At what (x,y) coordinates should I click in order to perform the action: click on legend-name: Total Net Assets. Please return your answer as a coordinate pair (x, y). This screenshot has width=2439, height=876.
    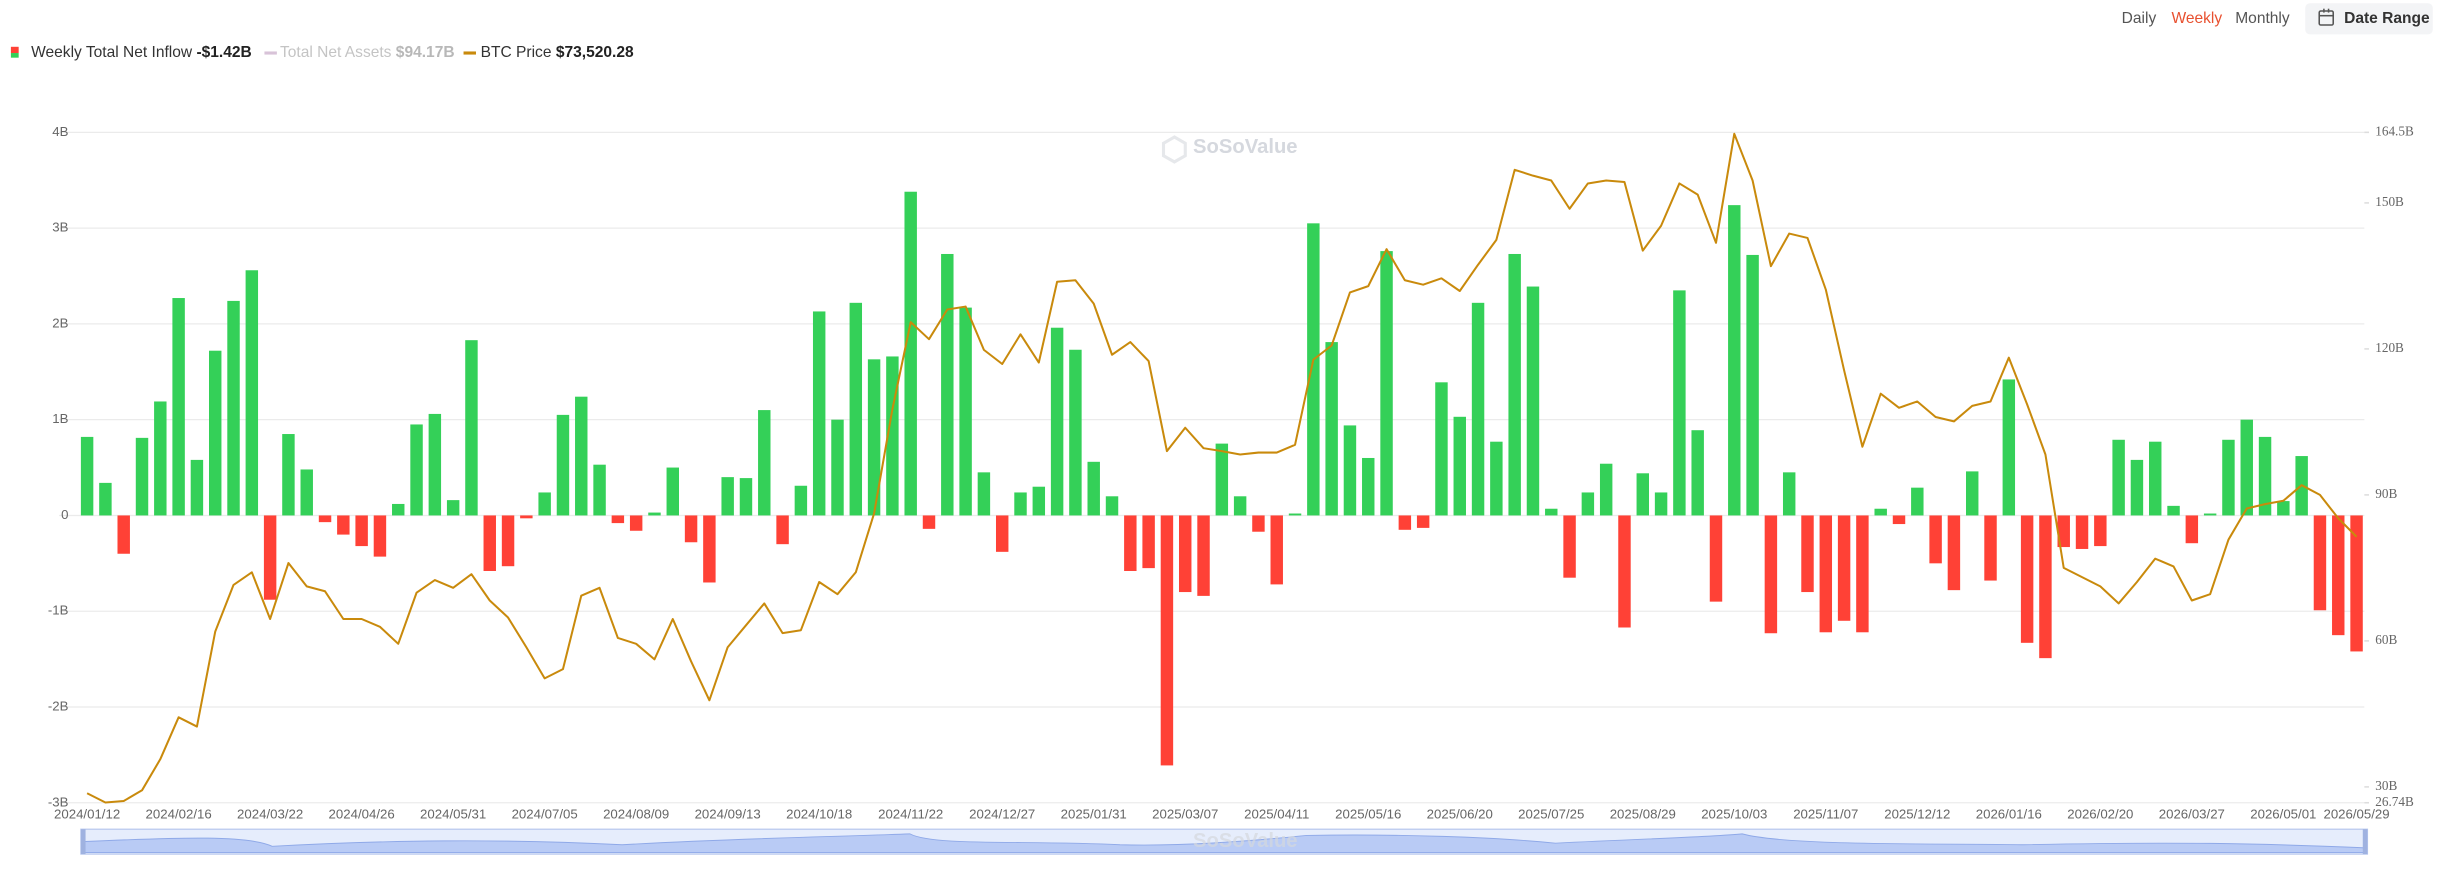
    Looking at the image, I should click on (336, 52).